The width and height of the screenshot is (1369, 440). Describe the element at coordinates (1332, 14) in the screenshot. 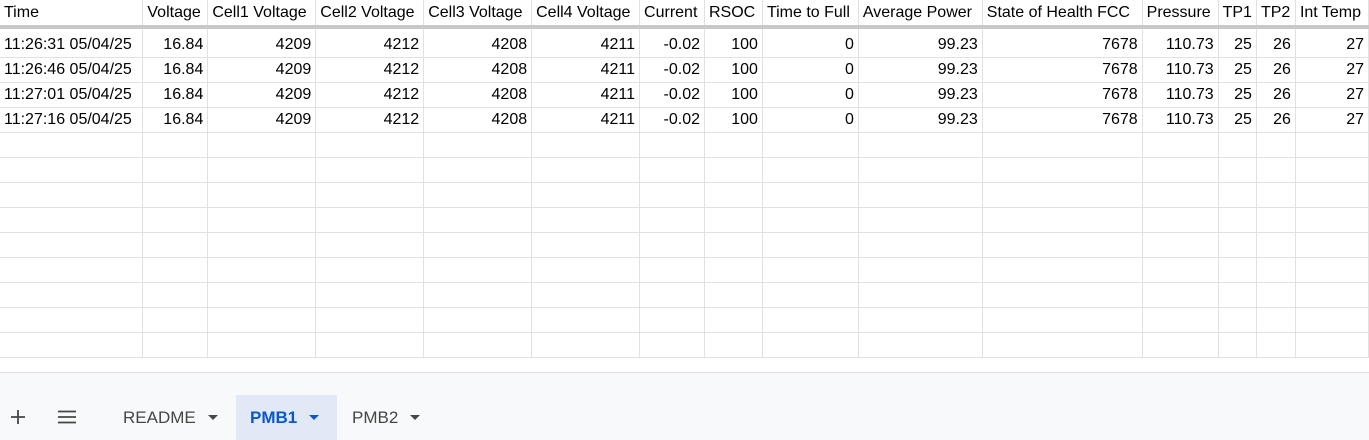

I see `header-cell-int-temp: Int Temp` at that location.